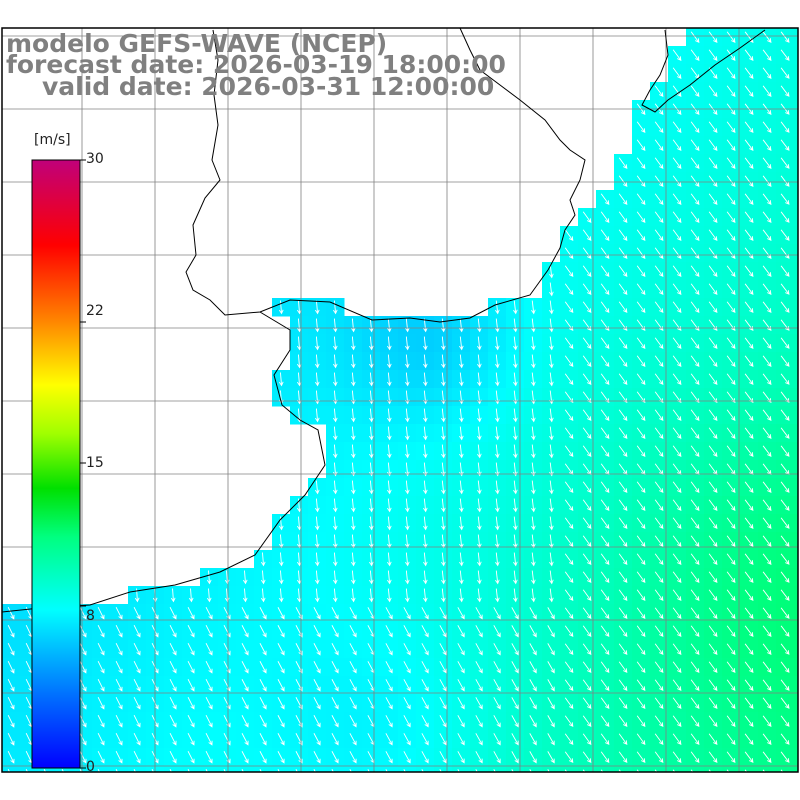 Image resolution: width=800 pixels, height=800 pixels. Describe the element at coordinates (268, 86) in the screenshot. I see `title-valid-date: valid date: 2026-03-31 12:00:00` at that location.